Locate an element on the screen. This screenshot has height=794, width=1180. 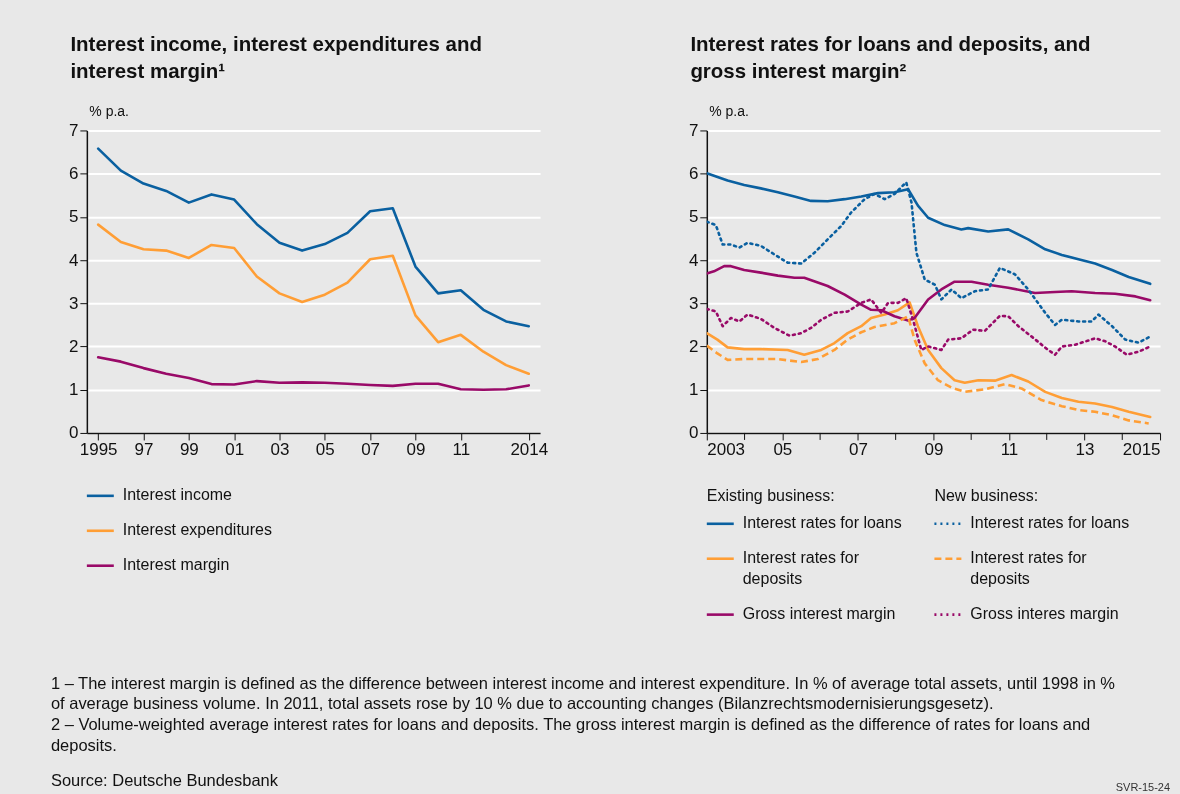
legend-label: Interest income is located at coordinates (177, 494).